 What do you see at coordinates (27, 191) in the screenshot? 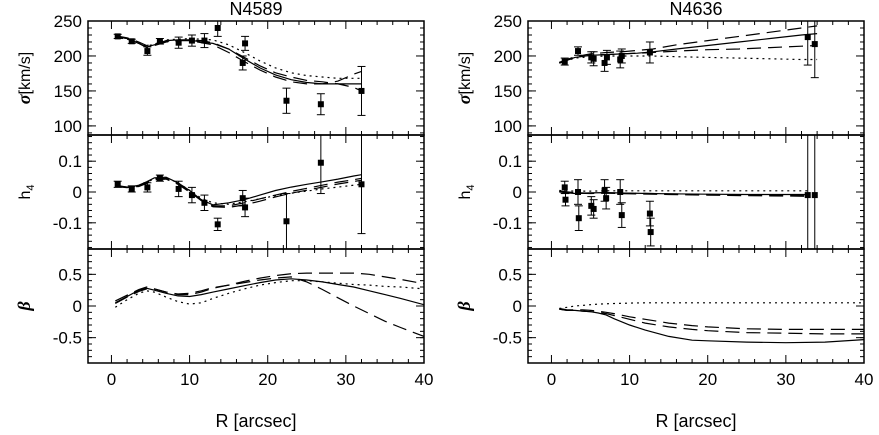
I see `y-axis-label: h4` at bounding box center [27, 191].